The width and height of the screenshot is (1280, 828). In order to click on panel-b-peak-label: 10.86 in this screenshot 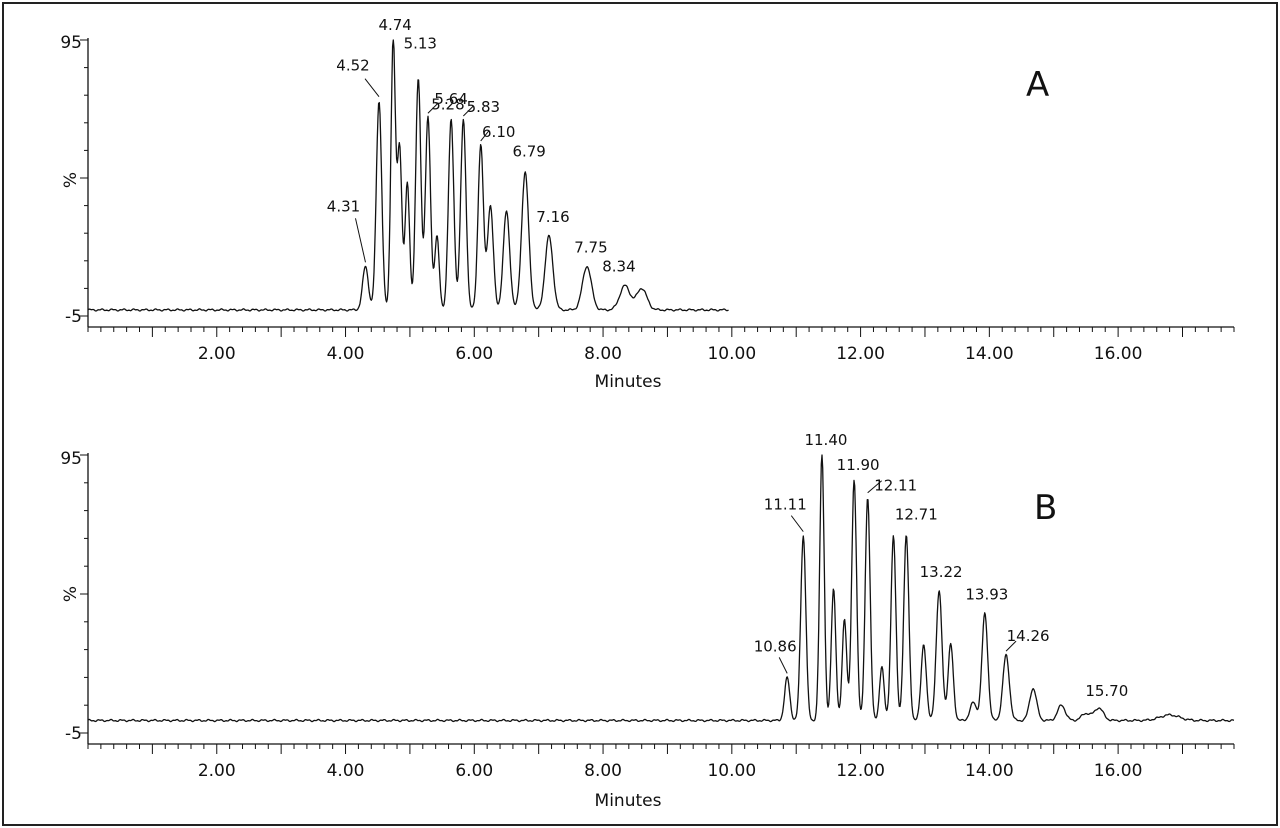, I will do `click(775, 646)`.